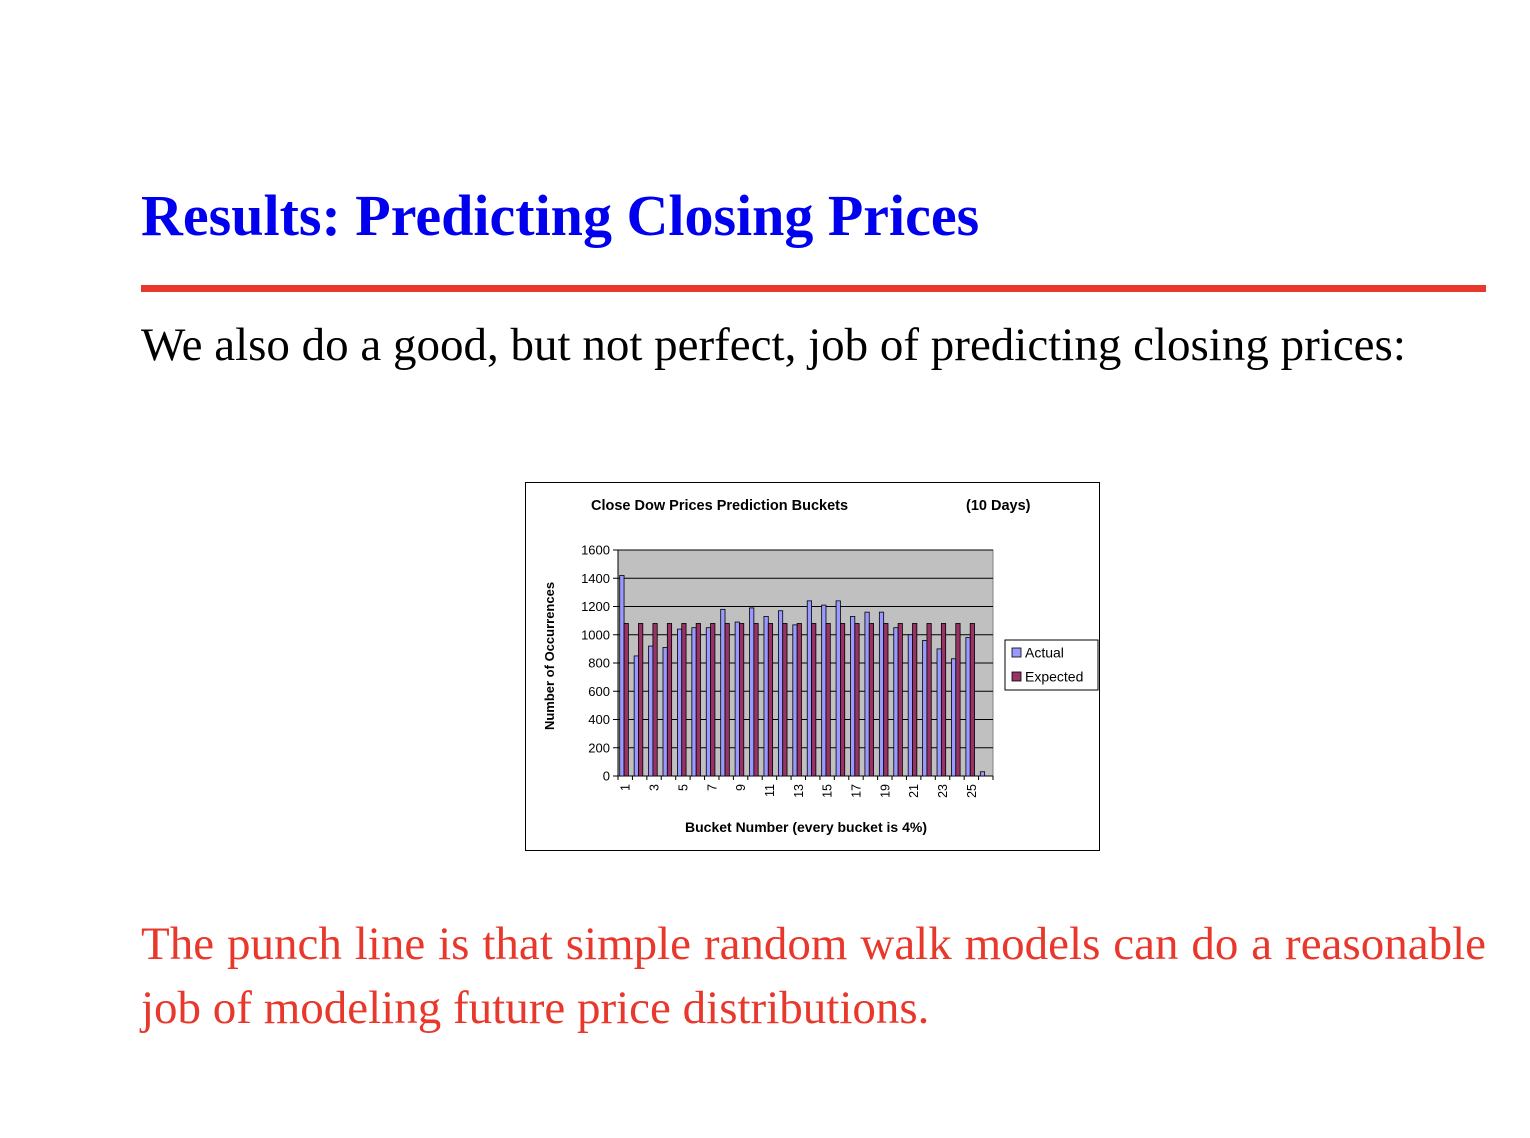 This screenshot has height=1138, width=1530. I want to click on x-tick-label: 3, so click(655, 787).